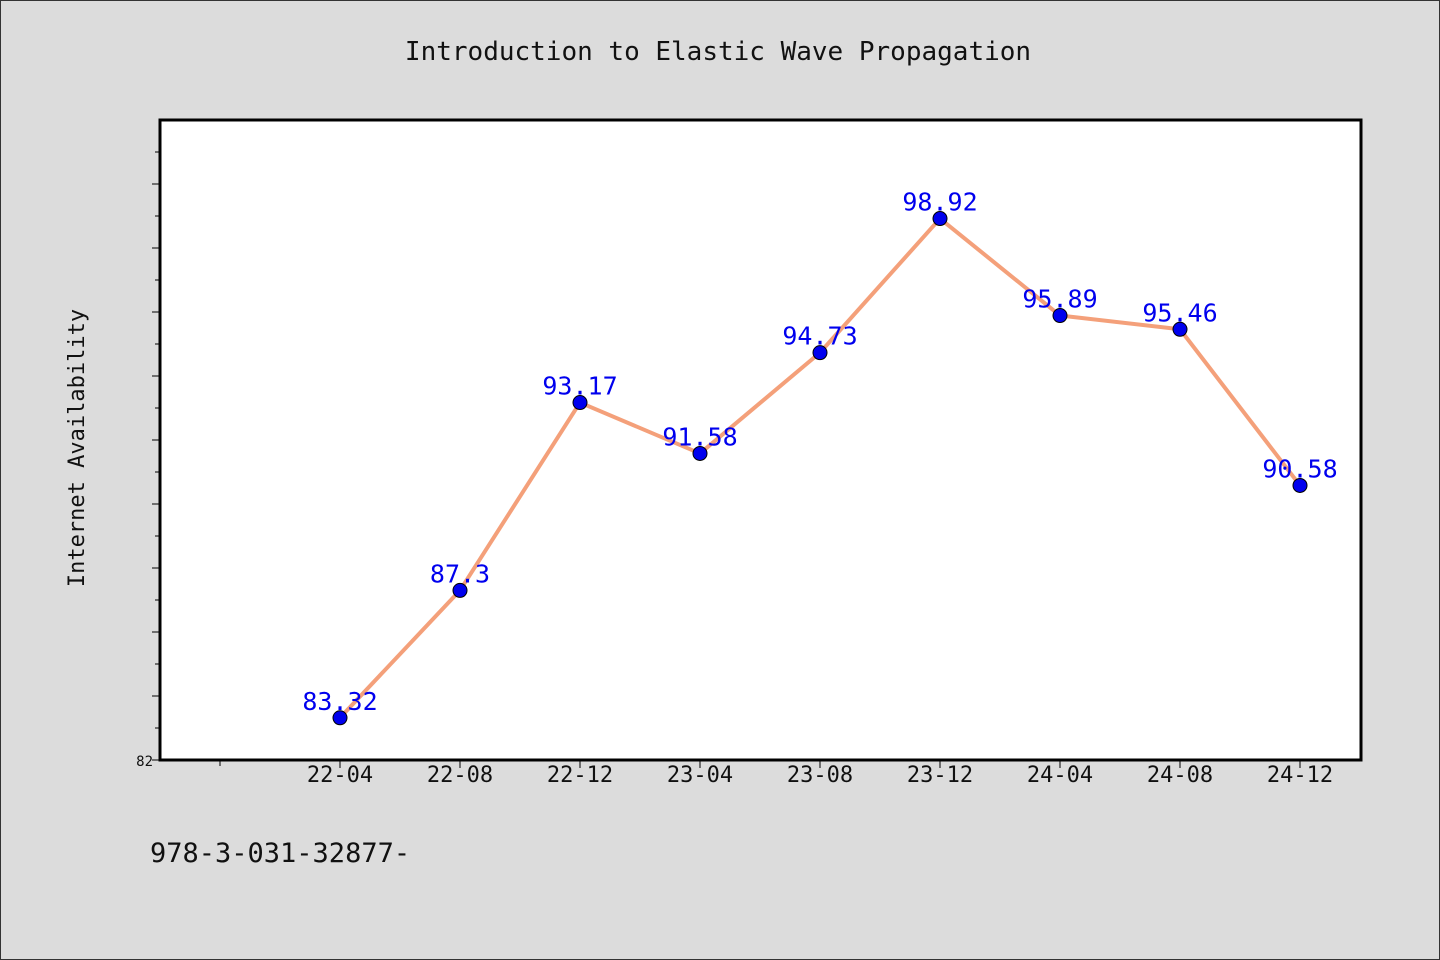 Image resolution: width=1440 pixels, height=960 pixels. I want to click on data-label: 94.73, so click(819, 336).